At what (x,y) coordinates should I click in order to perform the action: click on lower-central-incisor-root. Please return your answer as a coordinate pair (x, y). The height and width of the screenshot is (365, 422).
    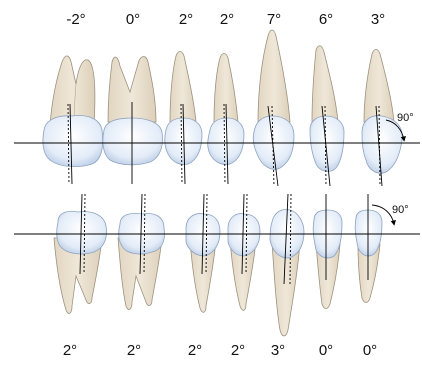
    Looking at the image, I should click on (369, 273).